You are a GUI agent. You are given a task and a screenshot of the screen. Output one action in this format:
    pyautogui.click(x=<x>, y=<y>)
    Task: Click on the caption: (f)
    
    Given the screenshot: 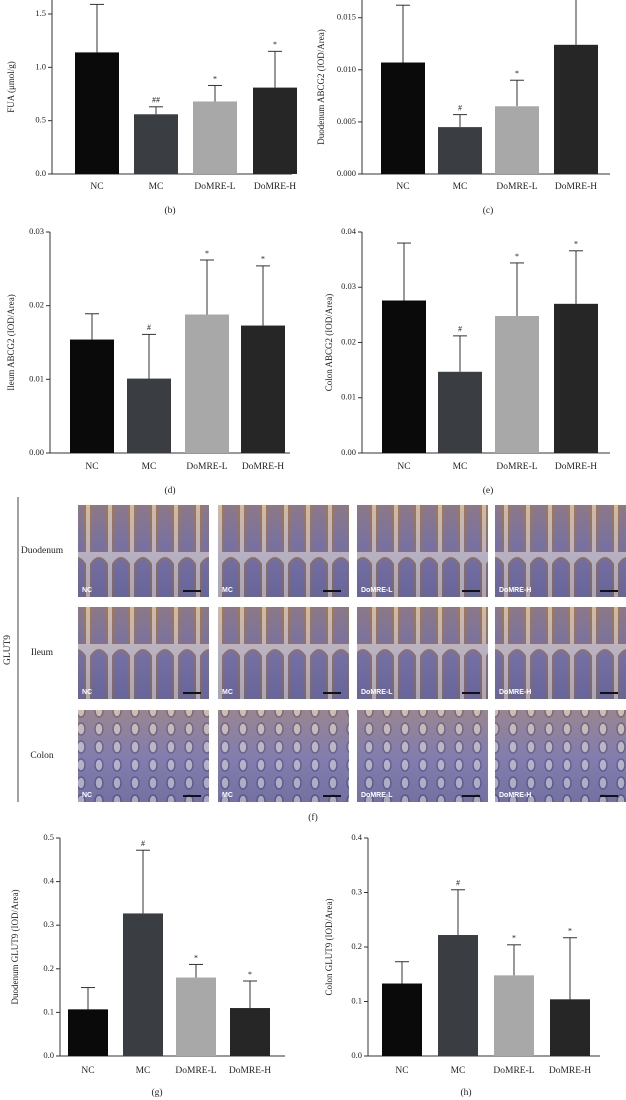 What is the action you would take?
    pyautogui.click(x=313, y=817)
    